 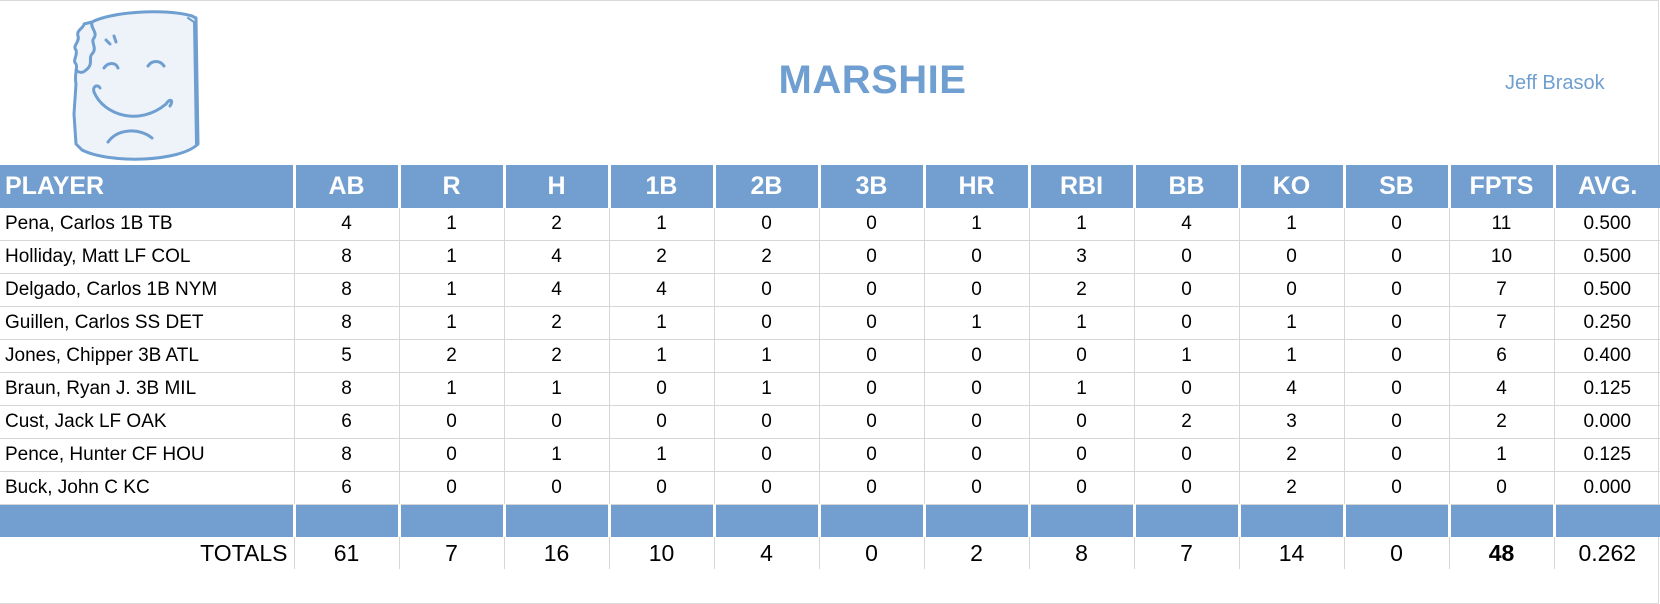 I want to click on table-row: Holliday, Matt LF COL 8 1 4 2 2 0 0 3 0 0 0 10 0.500, so click(x=830, y=257).